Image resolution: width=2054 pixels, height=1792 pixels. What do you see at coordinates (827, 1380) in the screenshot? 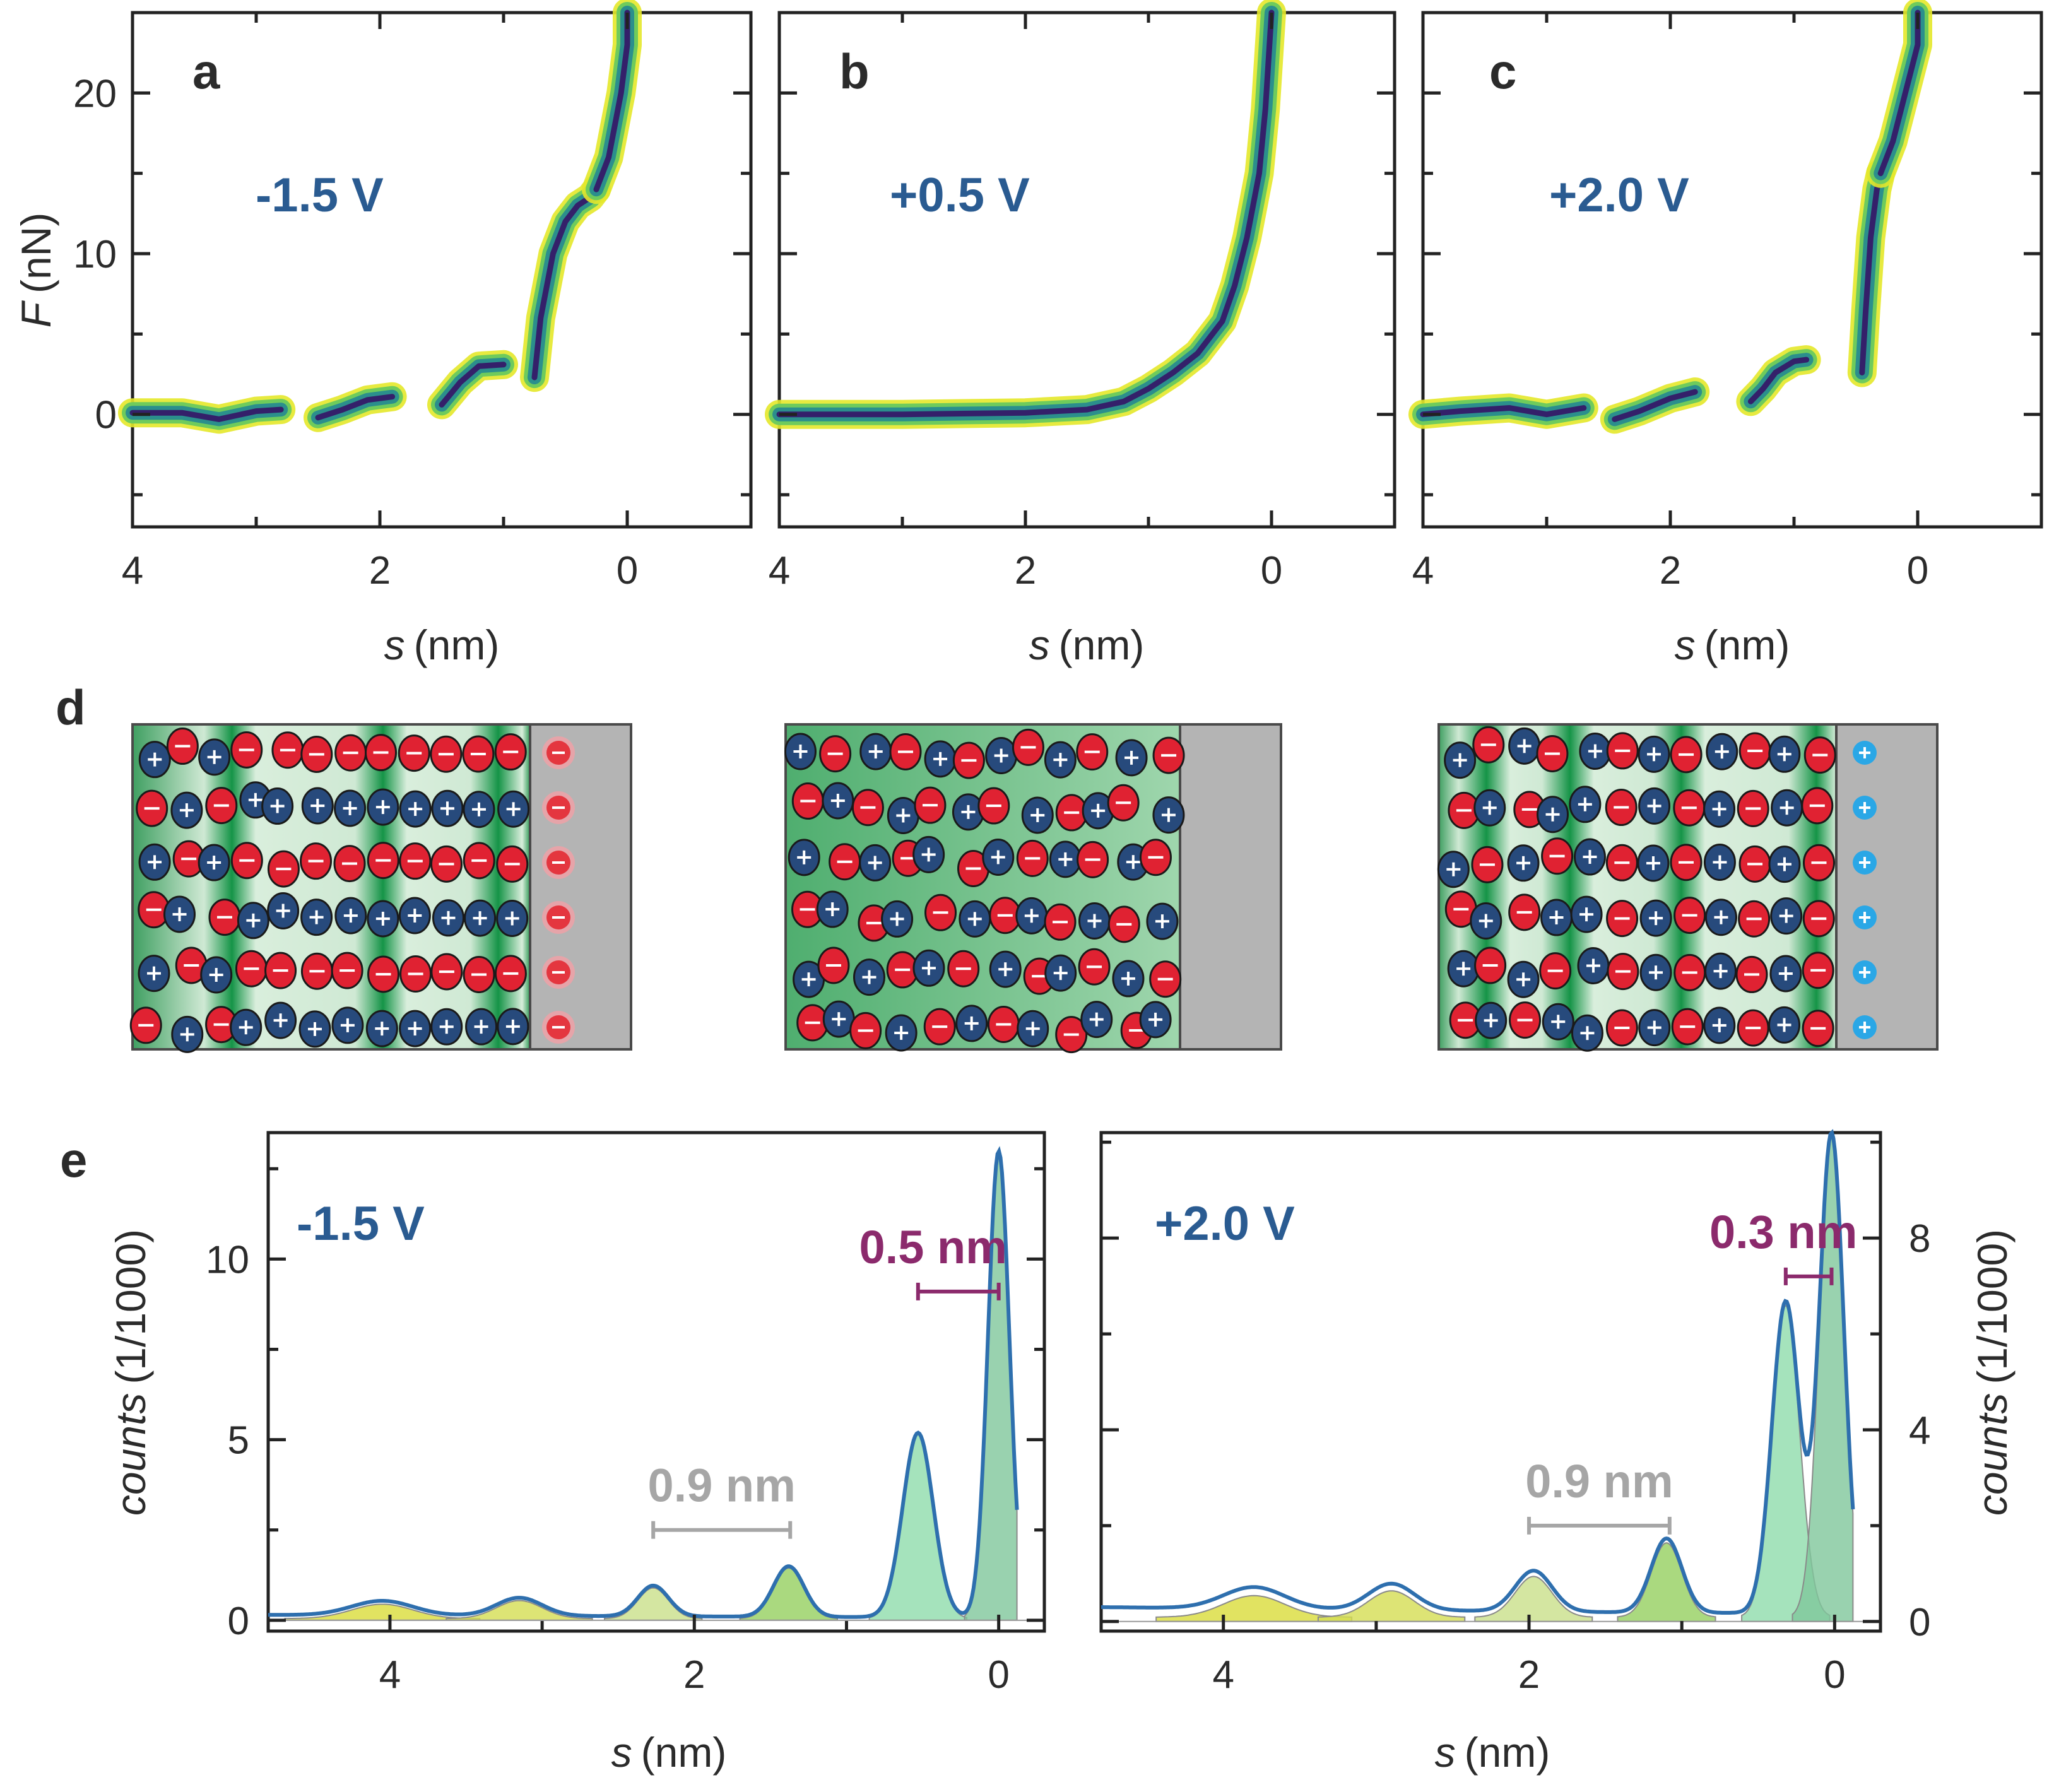
I see `spacing-markers: 0.9 nm 0.5 nm` at bounding box center [827, 1380].